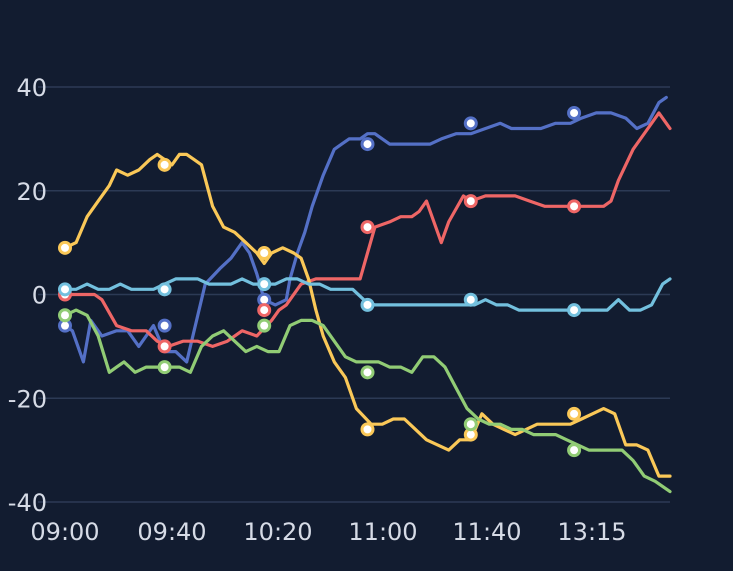 Image resolution: width=733 pixels, height=571 pixels. Describe the element at coordinates (171, 532) in the screenshot. I see `x-tick-label: 09:40` at that location.